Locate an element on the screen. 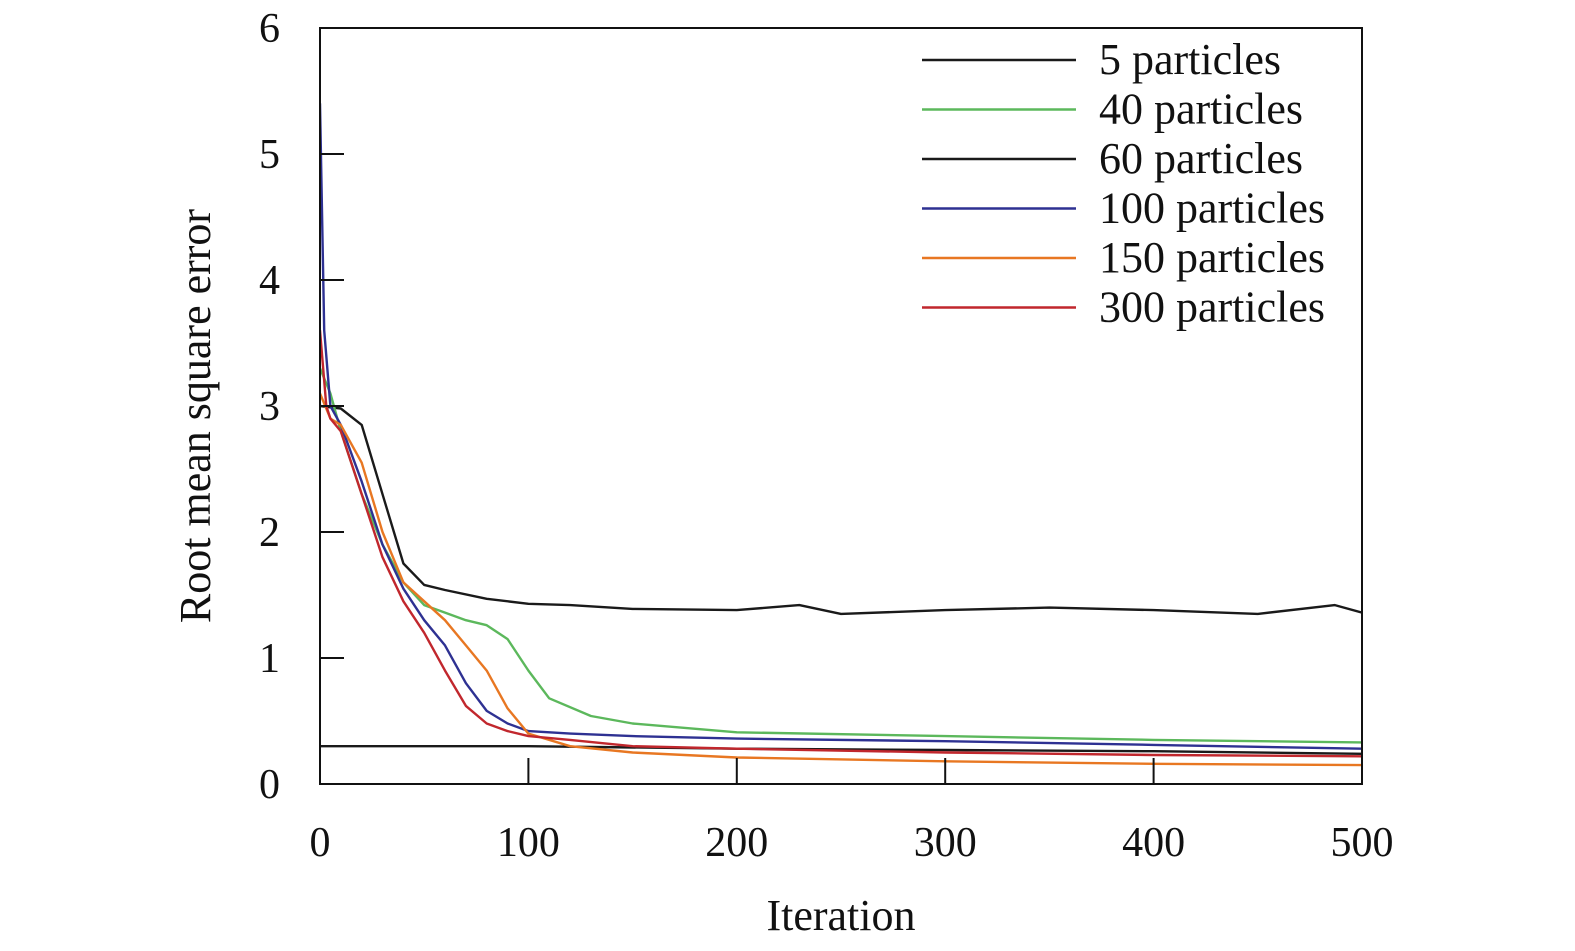  legend-label-5: 300 particles is located at coordinates (1212, 307).